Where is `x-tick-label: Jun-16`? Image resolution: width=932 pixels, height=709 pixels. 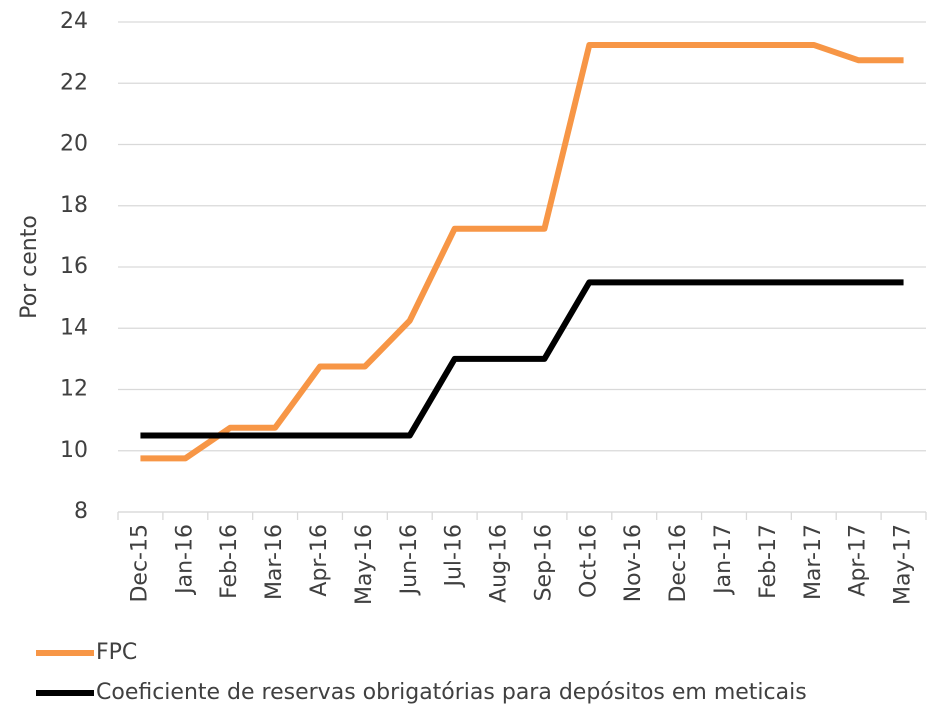
x-tick-label: Jun-16 is located at coordinates (409, 560).